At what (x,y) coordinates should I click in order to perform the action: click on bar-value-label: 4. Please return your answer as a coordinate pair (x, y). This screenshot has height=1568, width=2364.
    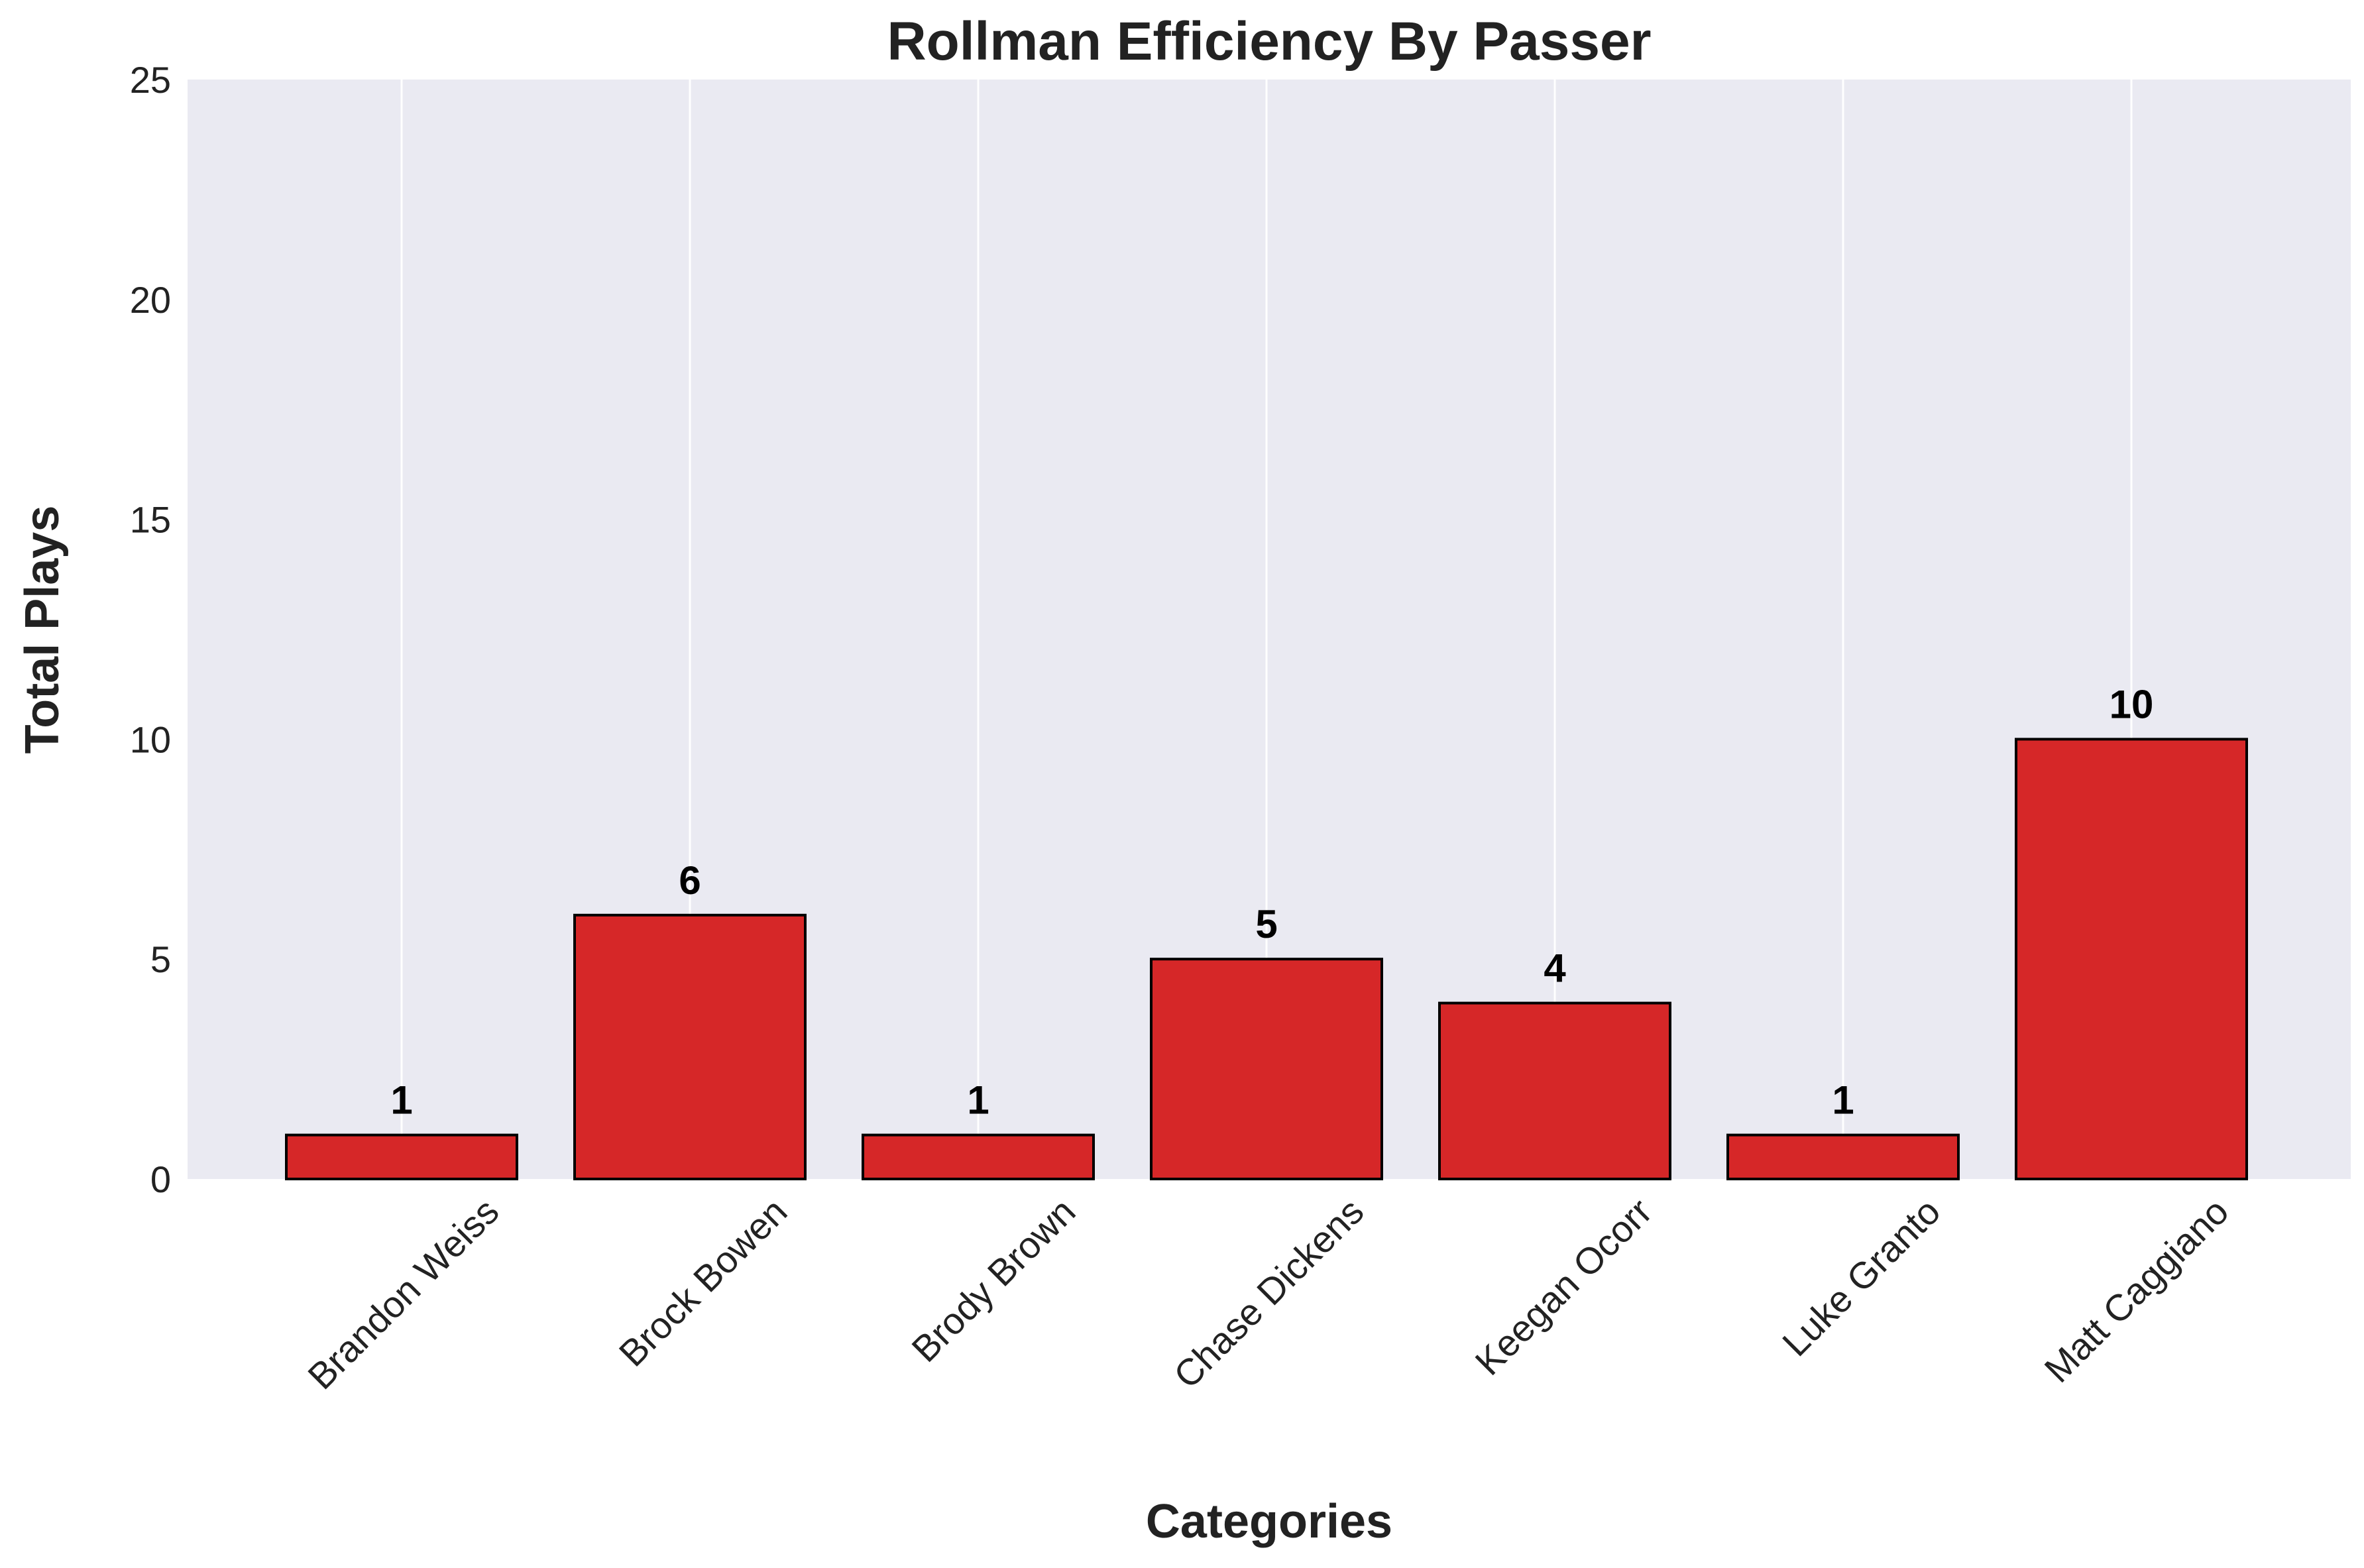
    Looking at the image, I should click on (1555, 968).